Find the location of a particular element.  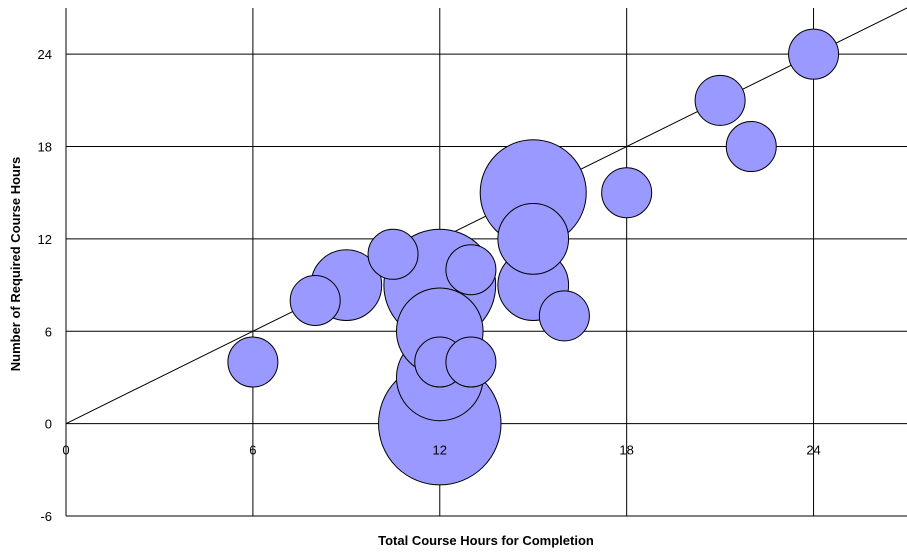

y-axis-title: Number of Required Course Hours is located at coordinates (15, 264).